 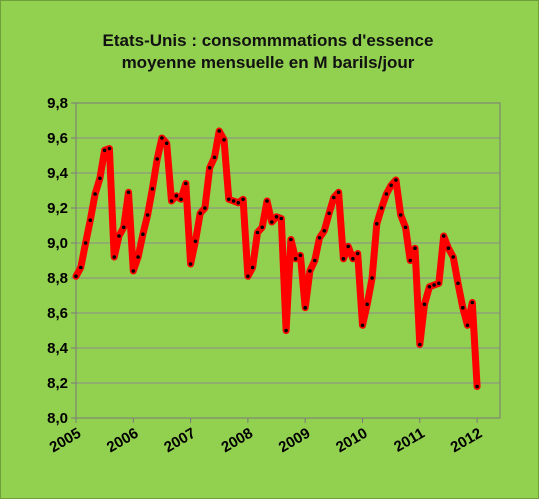 I want to click on y-tick-label: 8,4, so click(x=58, y=348).